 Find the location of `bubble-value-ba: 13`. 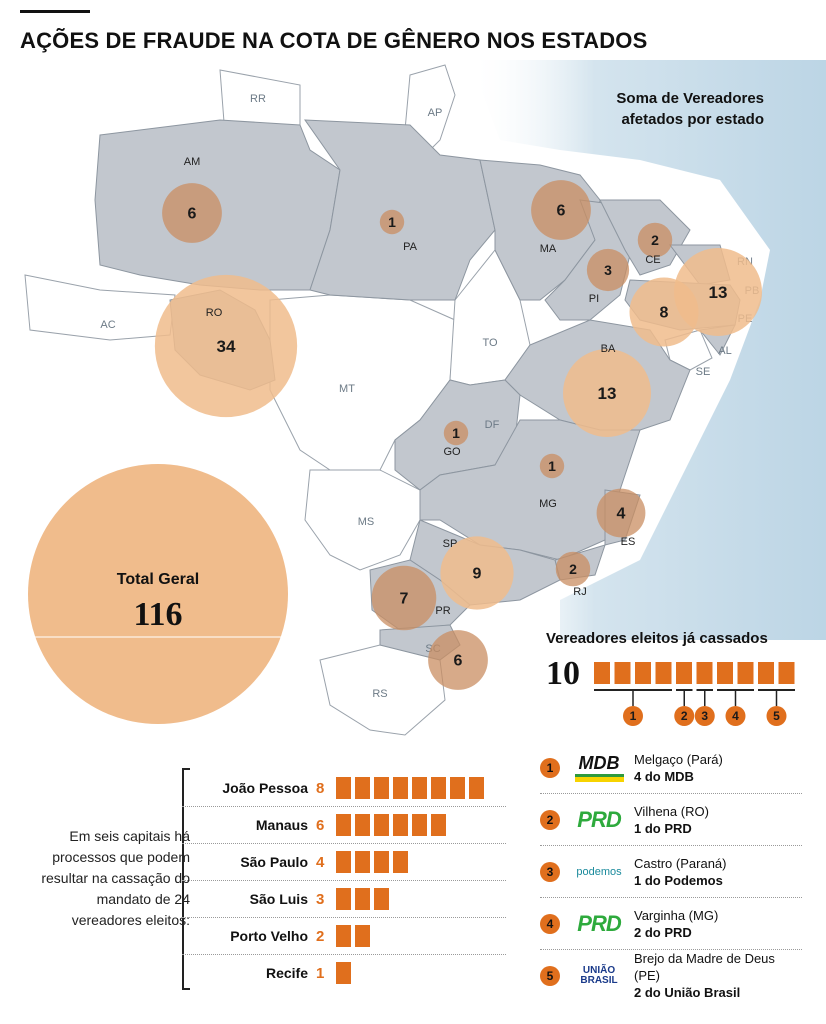

bubble-value-ba: 13 is located at coordinates (607, 393).